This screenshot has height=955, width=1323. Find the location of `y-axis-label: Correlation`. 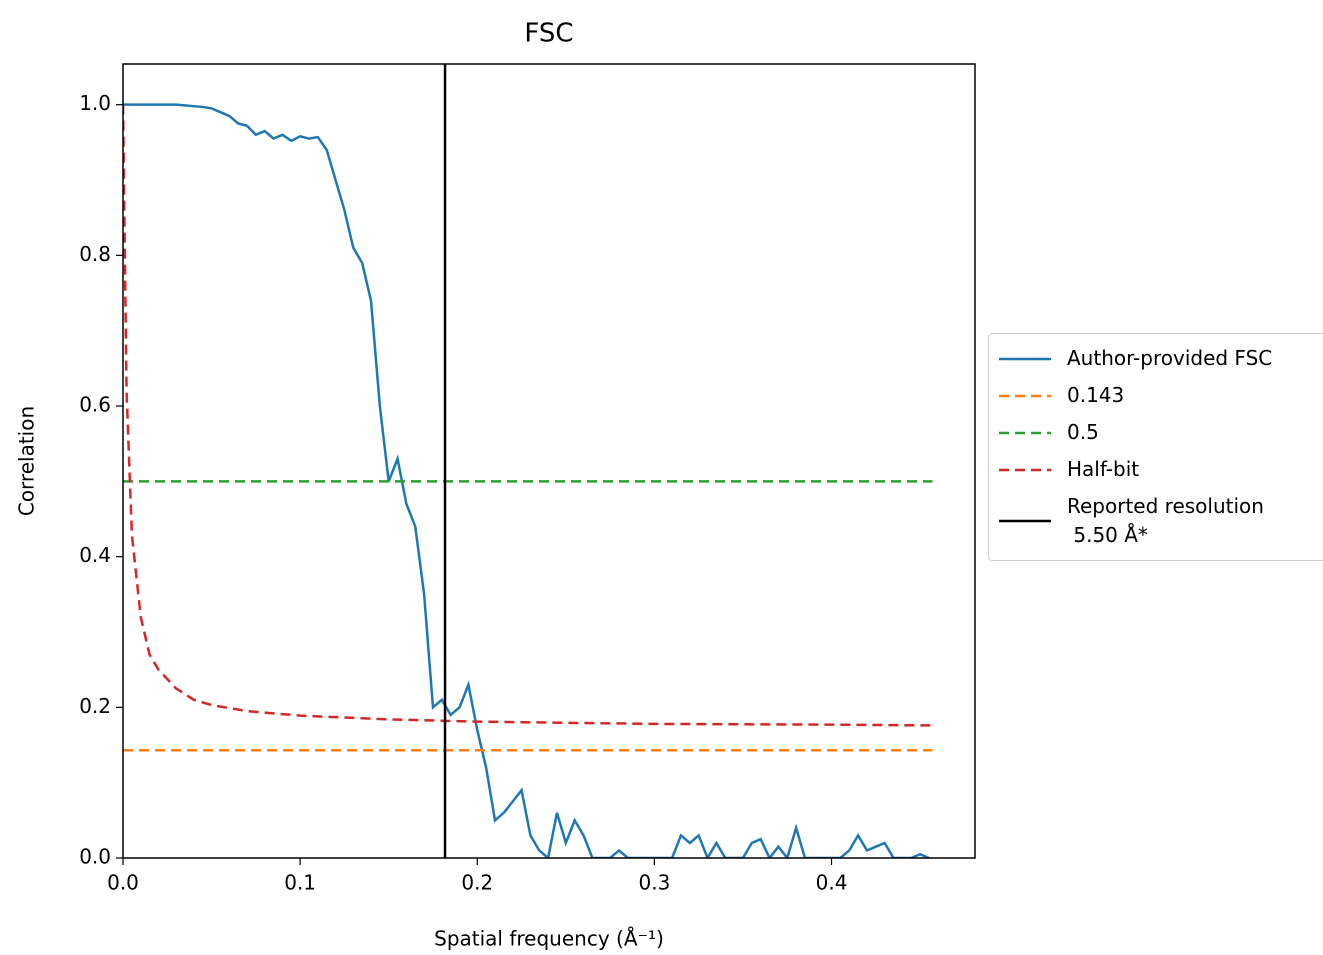

y-axis-label: Correlation is located at coordinates (27, 461).